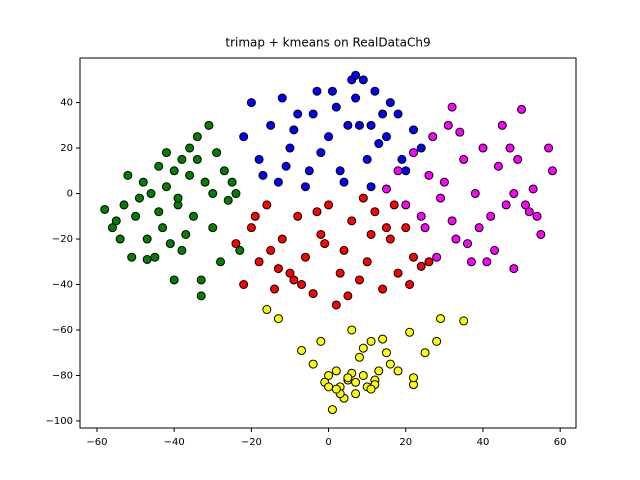 Image resolution: width=640 pixels, height=480 pixels. What do you see at coordinates (66, 103) in the screenshot?
I see `y-tick-label: 40` at bounding box center [66, 103].